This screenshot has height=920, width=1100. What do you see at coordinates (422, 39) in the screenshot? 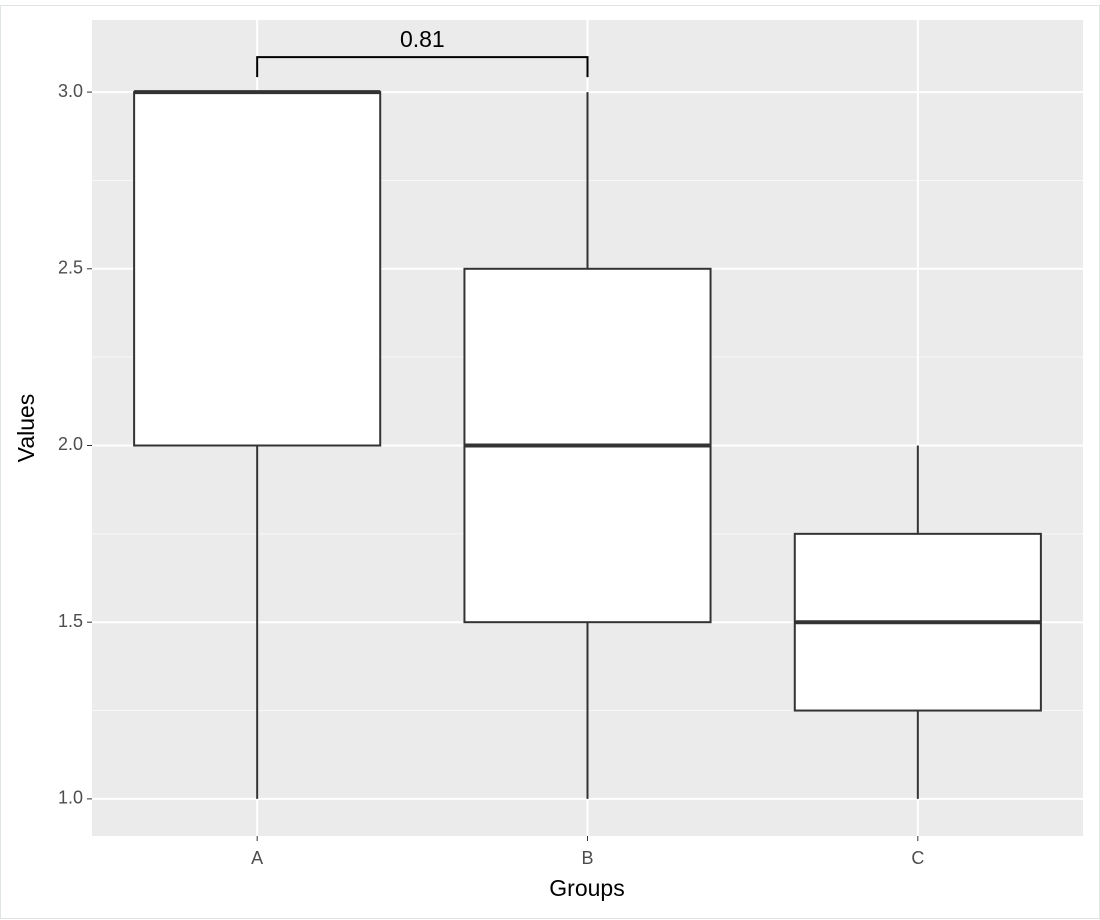
I see `comparison-label: 0.81` at bounding box center [422, 39].